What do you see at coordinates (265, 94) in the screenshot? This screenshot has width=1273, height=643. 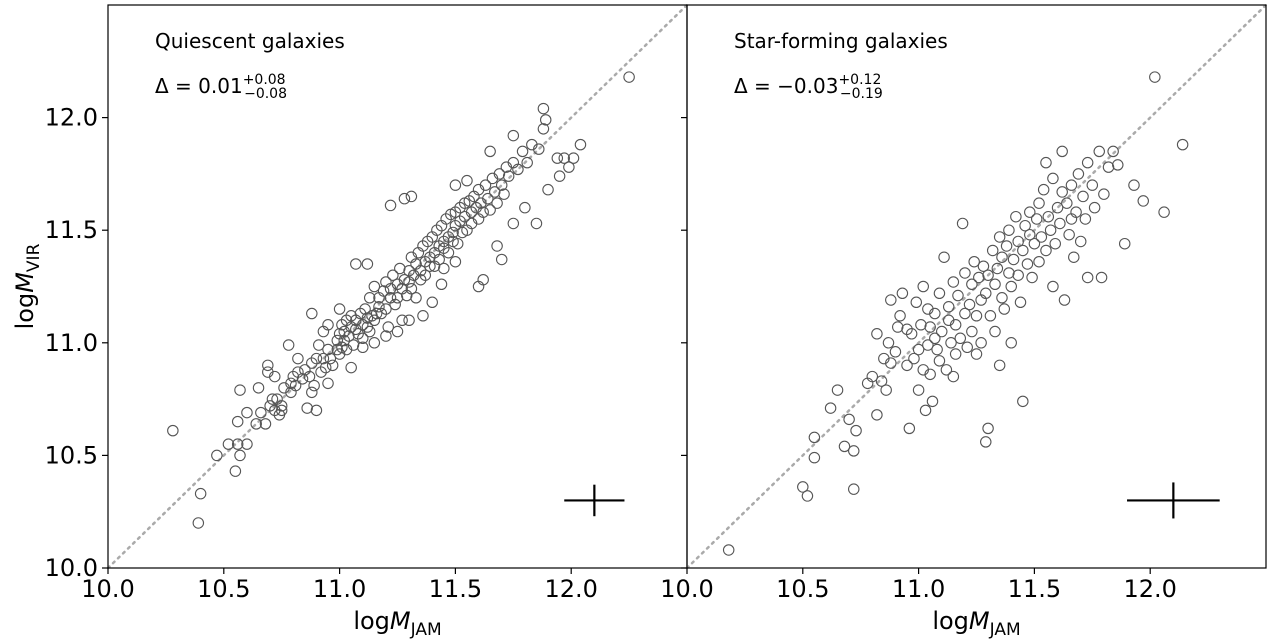 I see `delta-lower-error: −0.08` at bounding box center [265, 94].